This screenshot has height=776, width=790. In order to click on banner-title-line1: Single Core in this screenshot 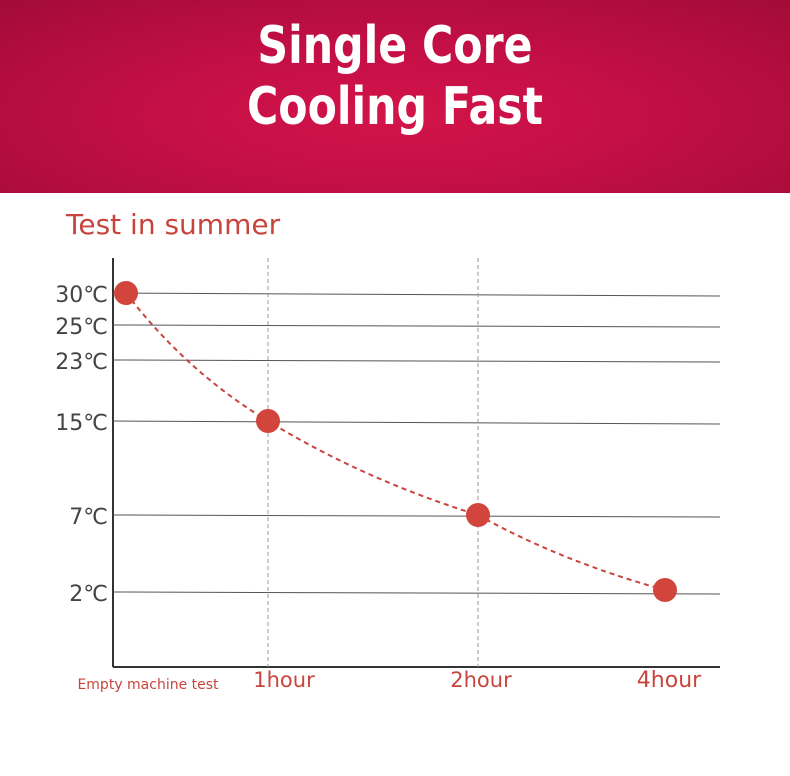, I will do `click(395, 46)`.